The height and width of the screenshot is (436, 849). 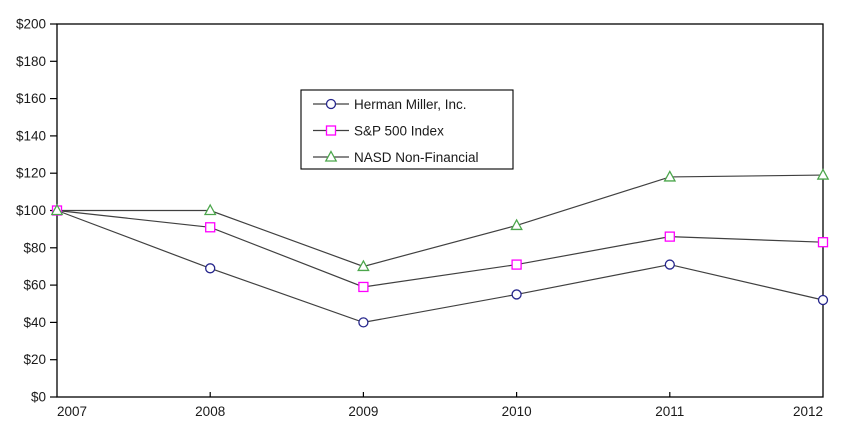 I want to click on data-marker-s2-p2, so click(x=363, y=265).